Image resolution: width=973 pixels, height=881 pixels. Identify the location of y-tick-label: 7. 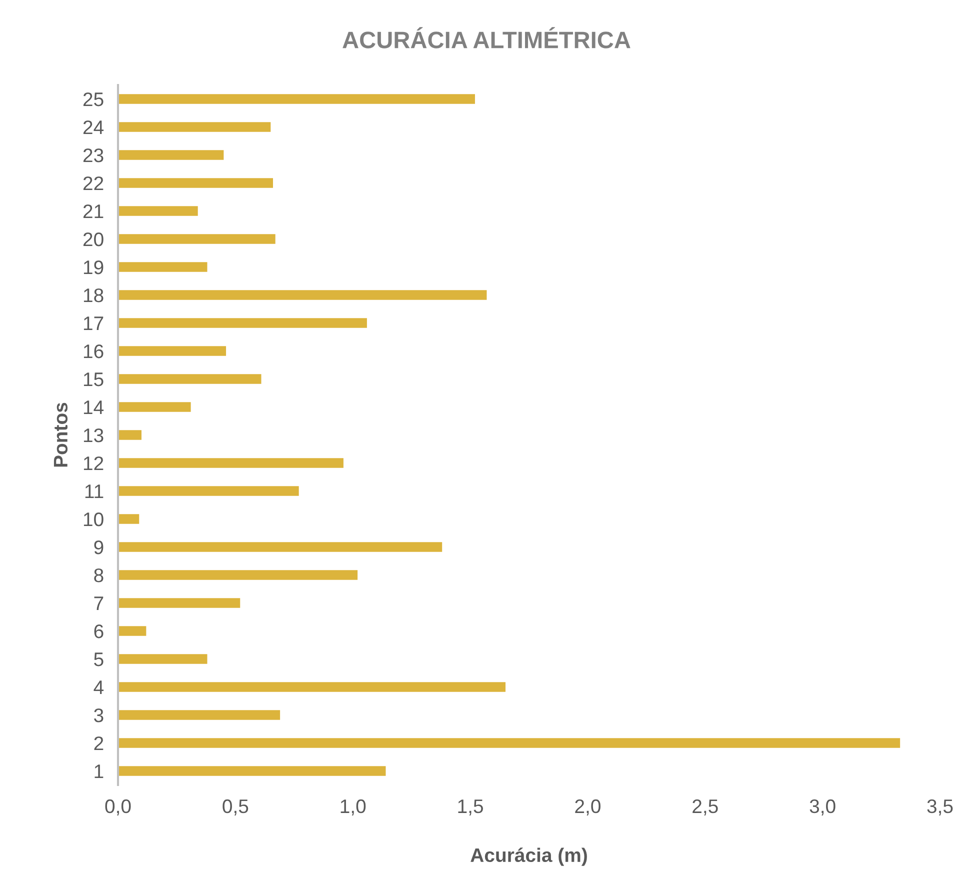
(99, 603).